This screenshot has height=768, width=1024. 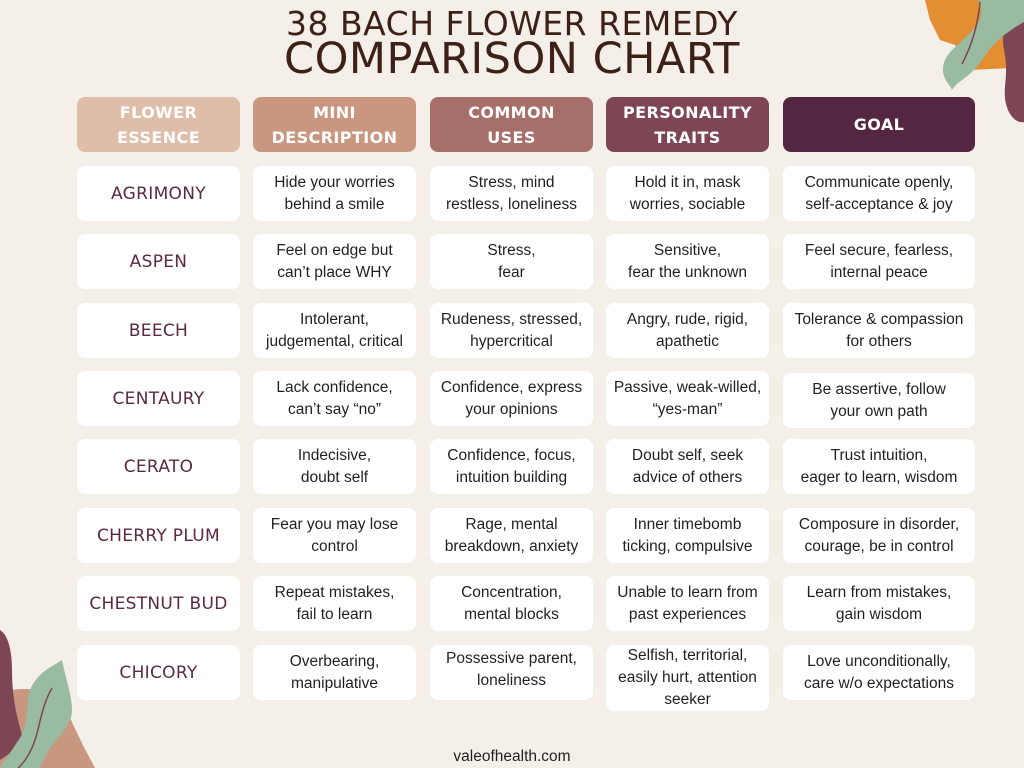 I want to click on page-title-line2: COMPARISON CHART, so click(x=512, y=59).